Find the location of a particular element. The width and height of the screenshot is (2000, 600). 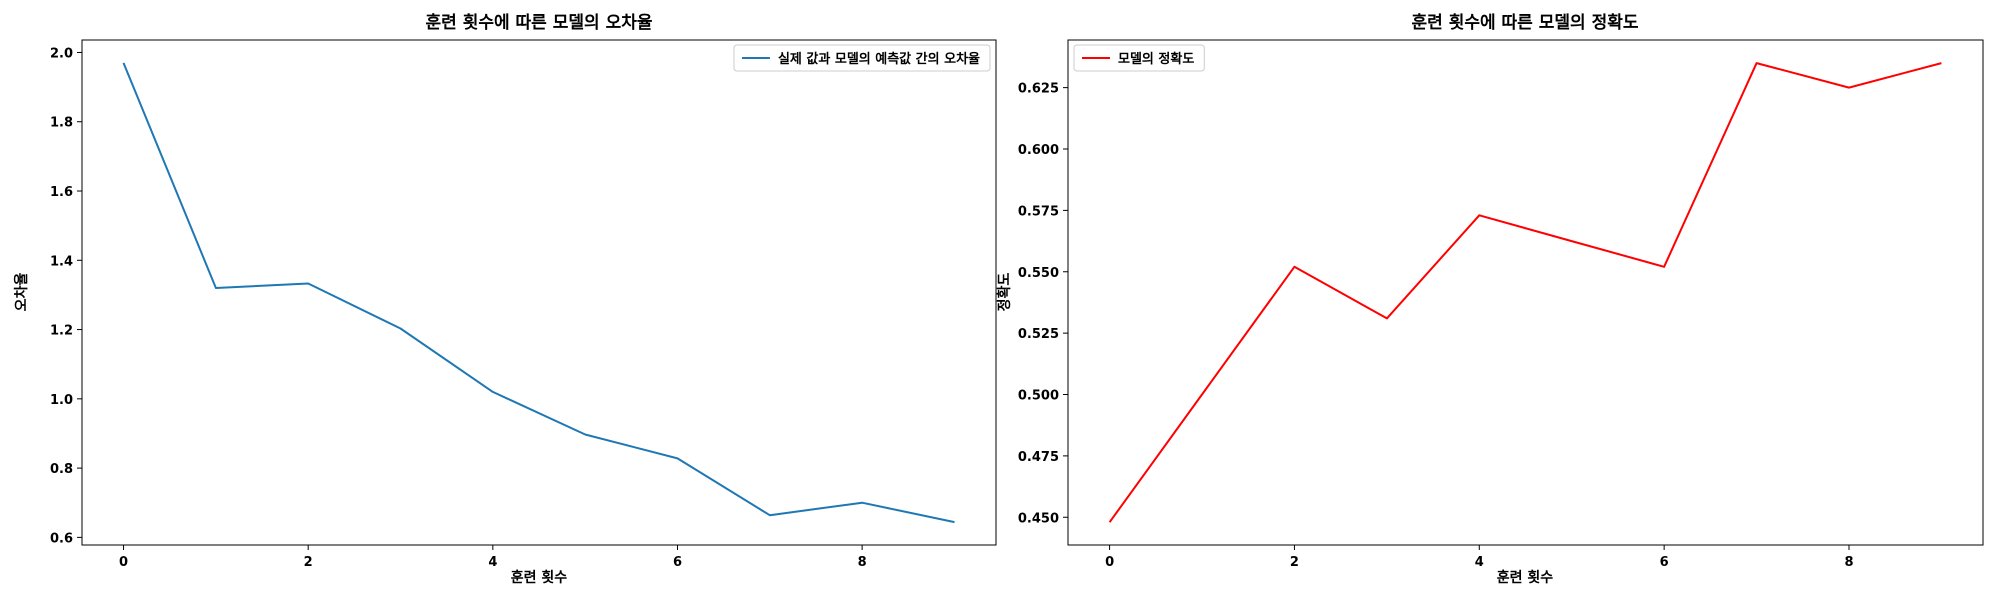

accuracy-y-tick-label: 0.450 is located at coordinates (1038, 518).